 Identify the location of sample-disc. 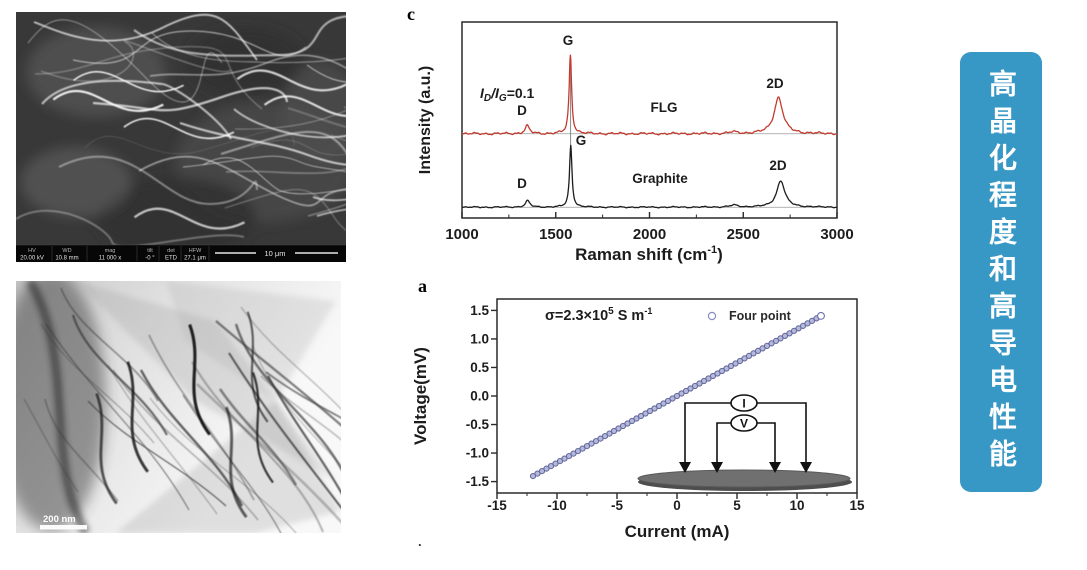
(744, 478).